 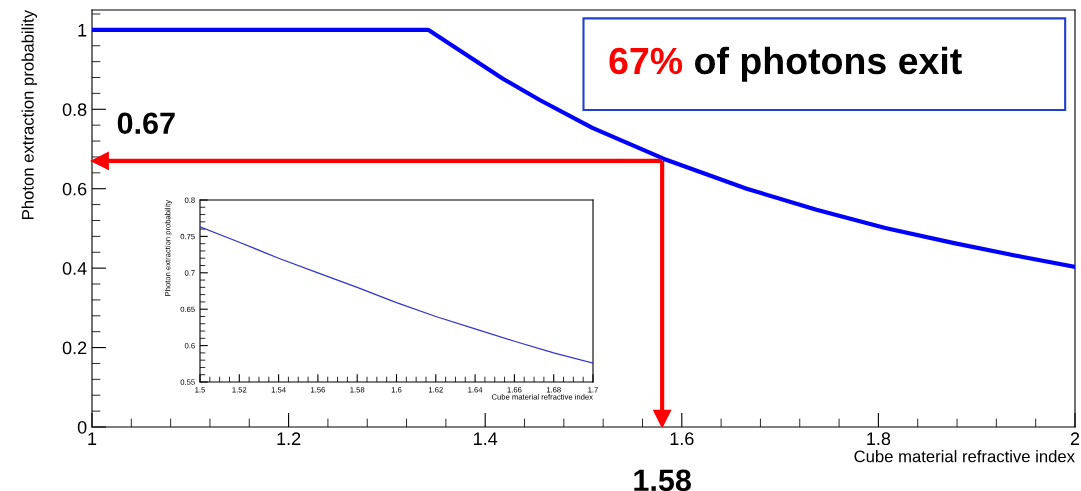 I want to click on y-tick-label: 0, so click(x=82, y=427).